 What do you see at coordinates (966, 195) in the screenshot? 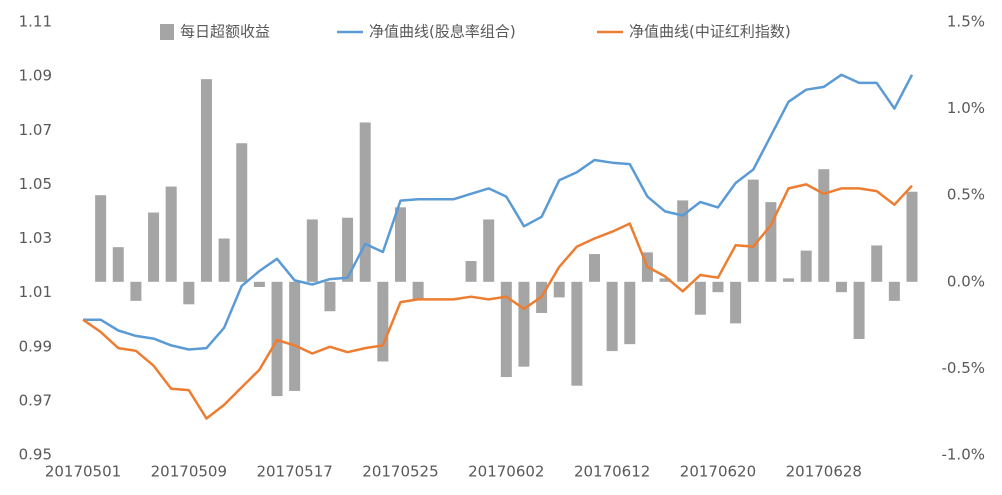
I see `y2-tick-label: 0.5%` at bounding box center [966, 195].